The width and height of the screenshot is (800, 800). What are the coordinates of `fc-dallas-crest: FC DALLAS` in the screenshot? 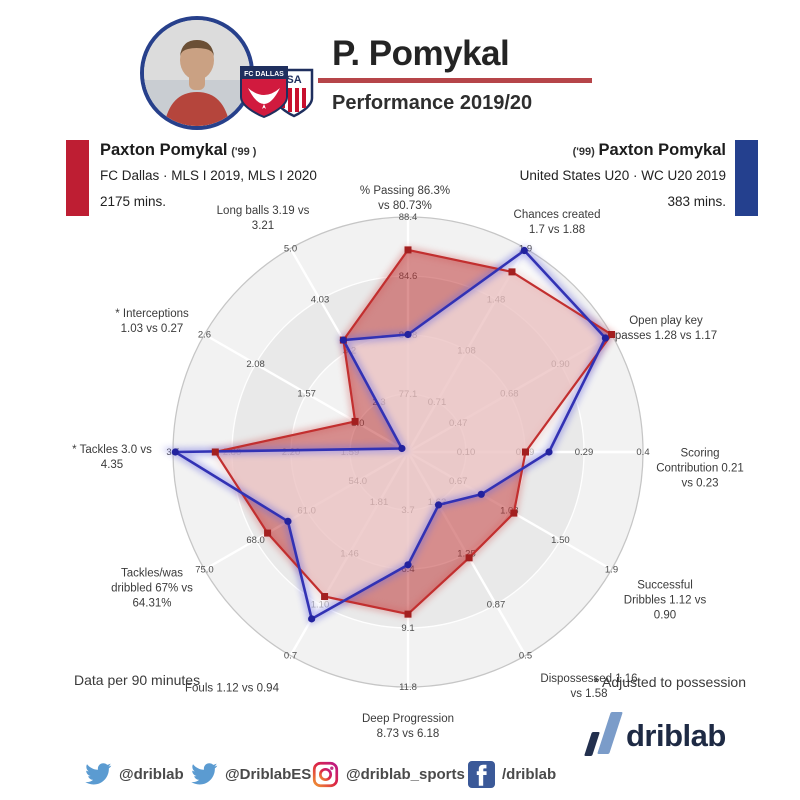 It's located at (264, 92).